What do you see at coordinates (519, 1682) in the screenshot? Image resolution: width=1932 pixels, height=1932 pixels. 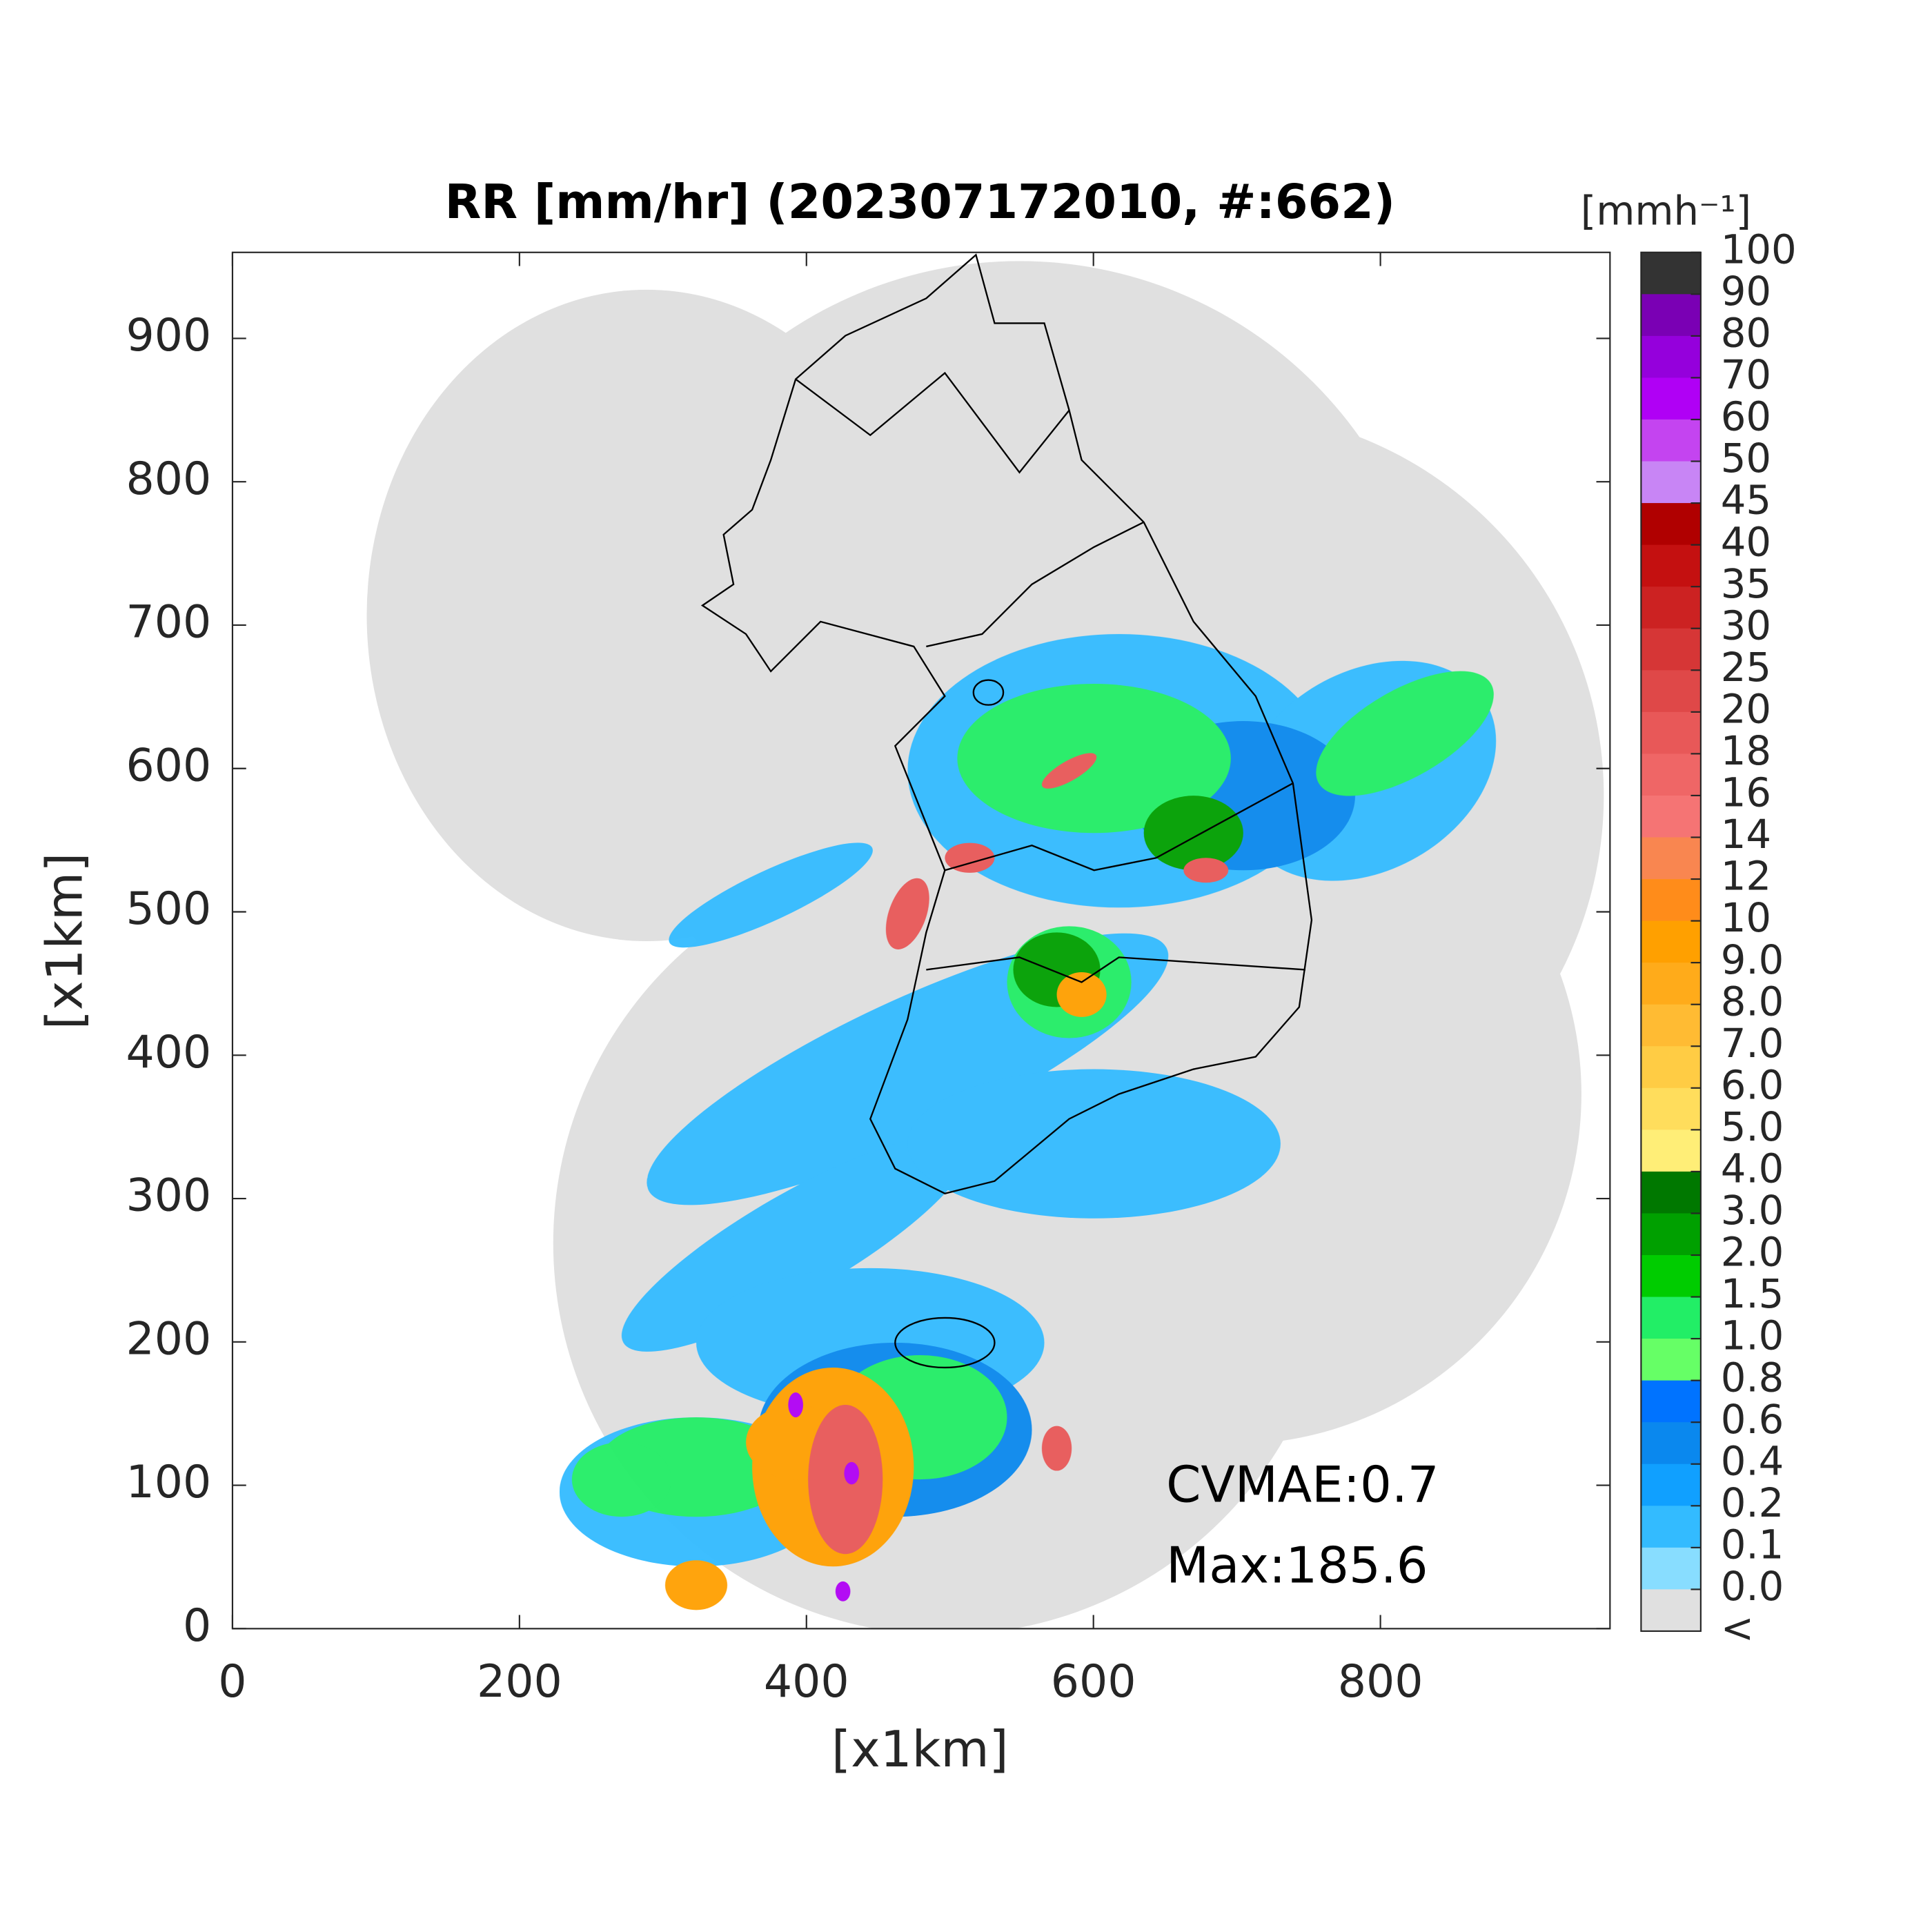 I see `x-tick-label: 200` at bounding box center [519, 1682].